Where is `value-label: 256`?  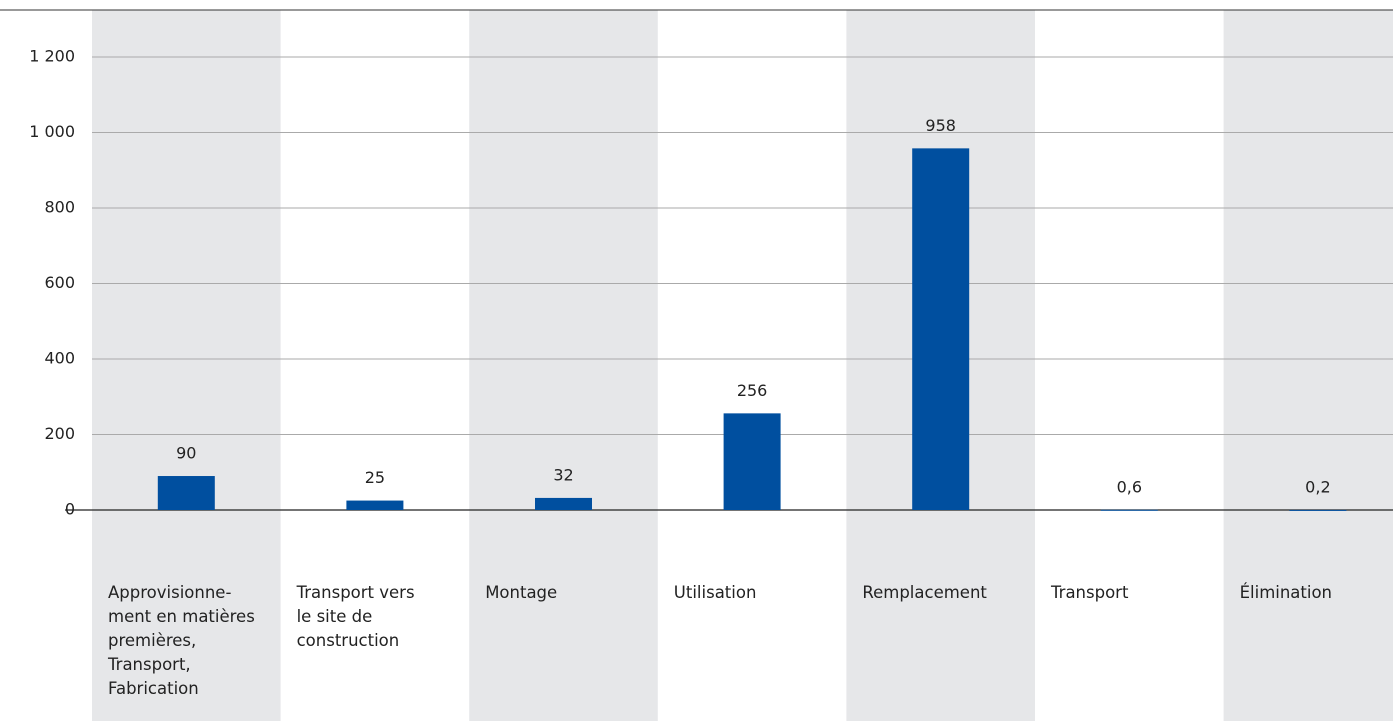
value-label: 256 is located at coordinates (752, 390).